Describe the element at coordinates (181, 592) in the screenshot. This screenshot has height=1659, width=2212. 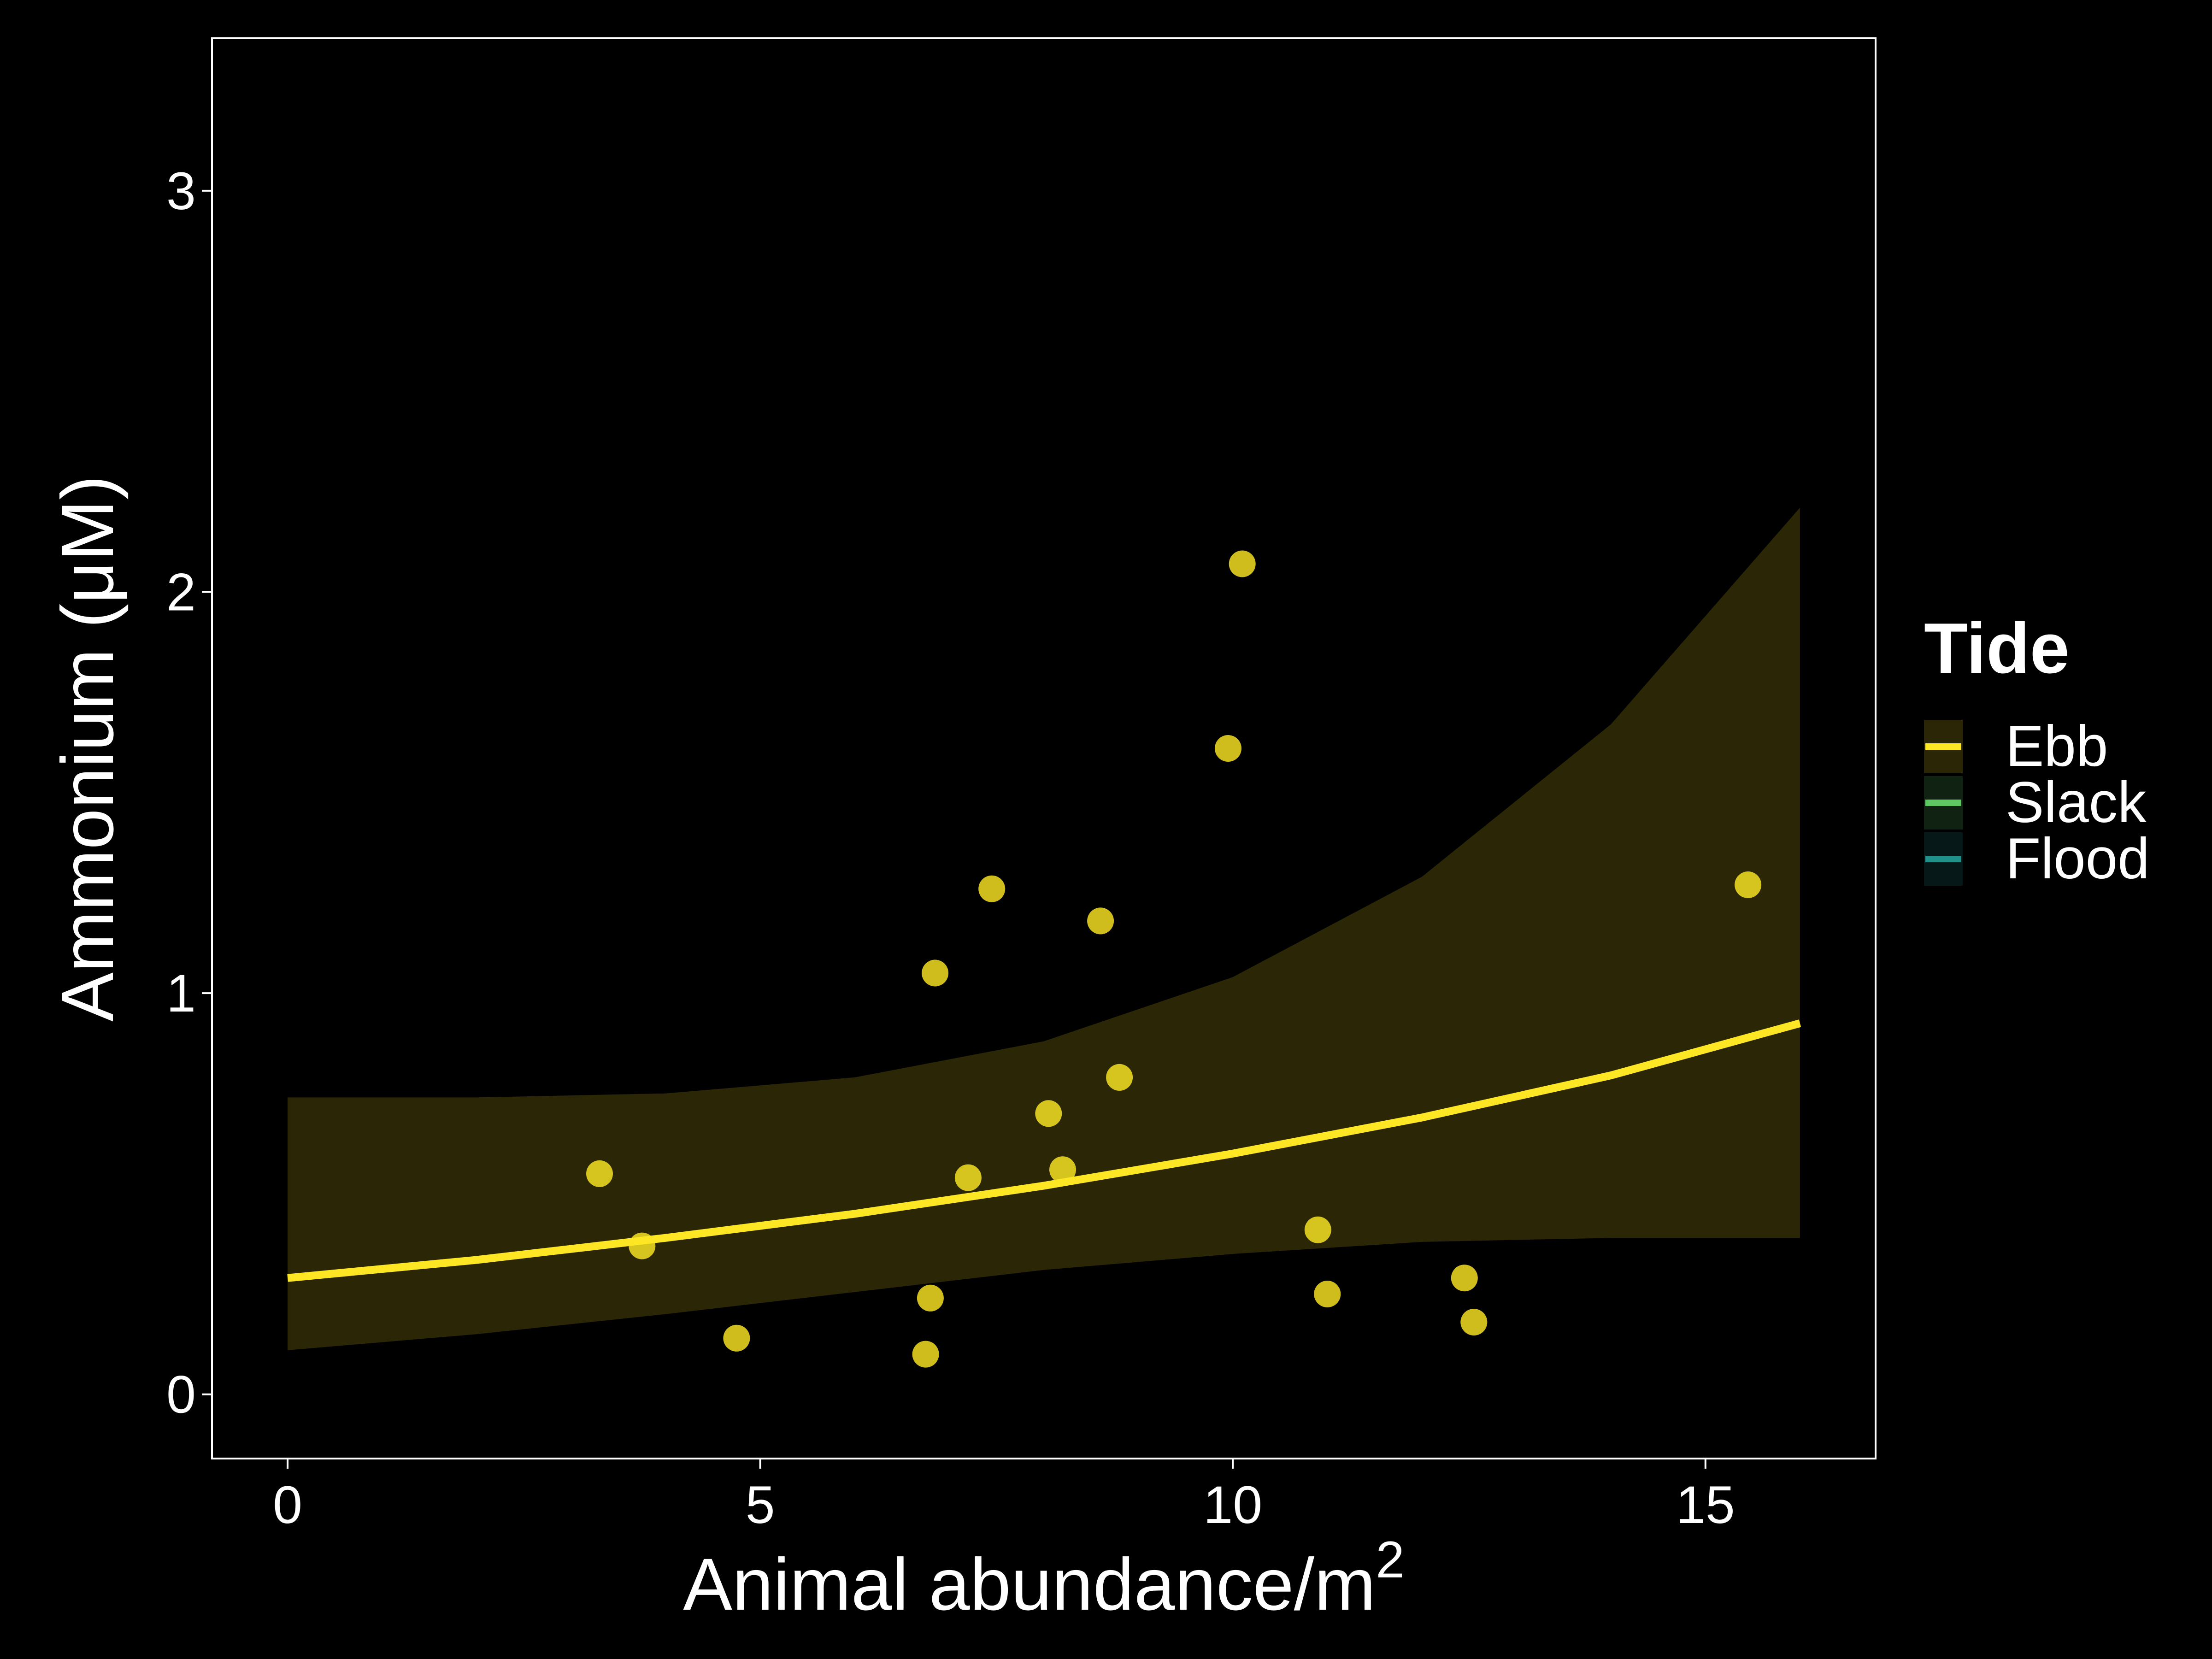
I see `y-tick-label: 2` at that location.